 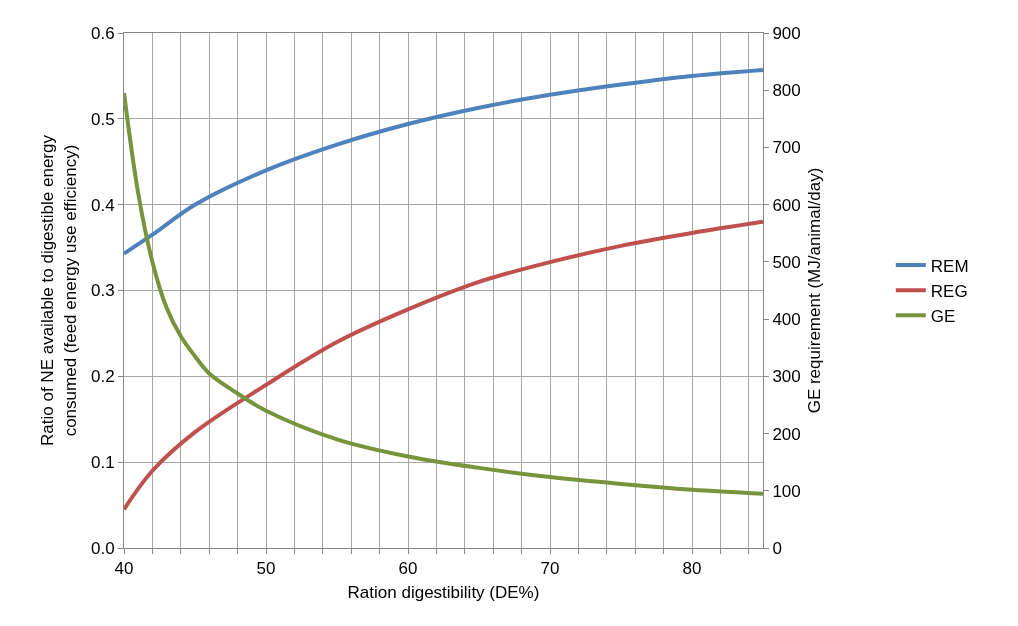 I want to click on y2-tick-label: 800, so click(x=786, y=91).